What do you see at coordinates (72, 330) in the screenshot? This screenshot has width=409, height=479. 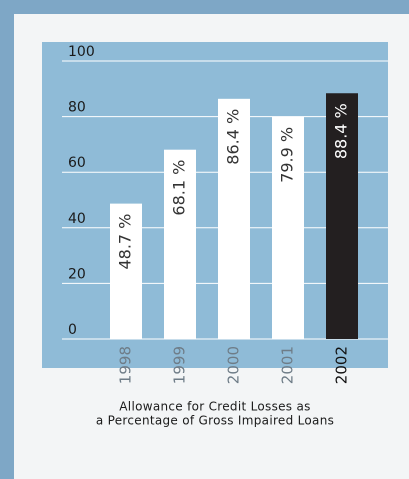 I see `y-tick-label: 0` at bounding box center [72, 330].